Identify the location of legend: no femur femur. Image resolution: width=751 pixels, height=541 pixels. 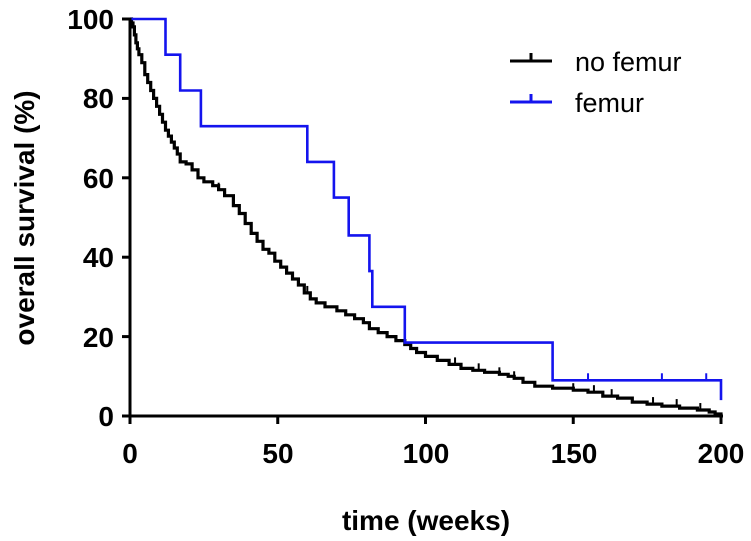
(596, 82).